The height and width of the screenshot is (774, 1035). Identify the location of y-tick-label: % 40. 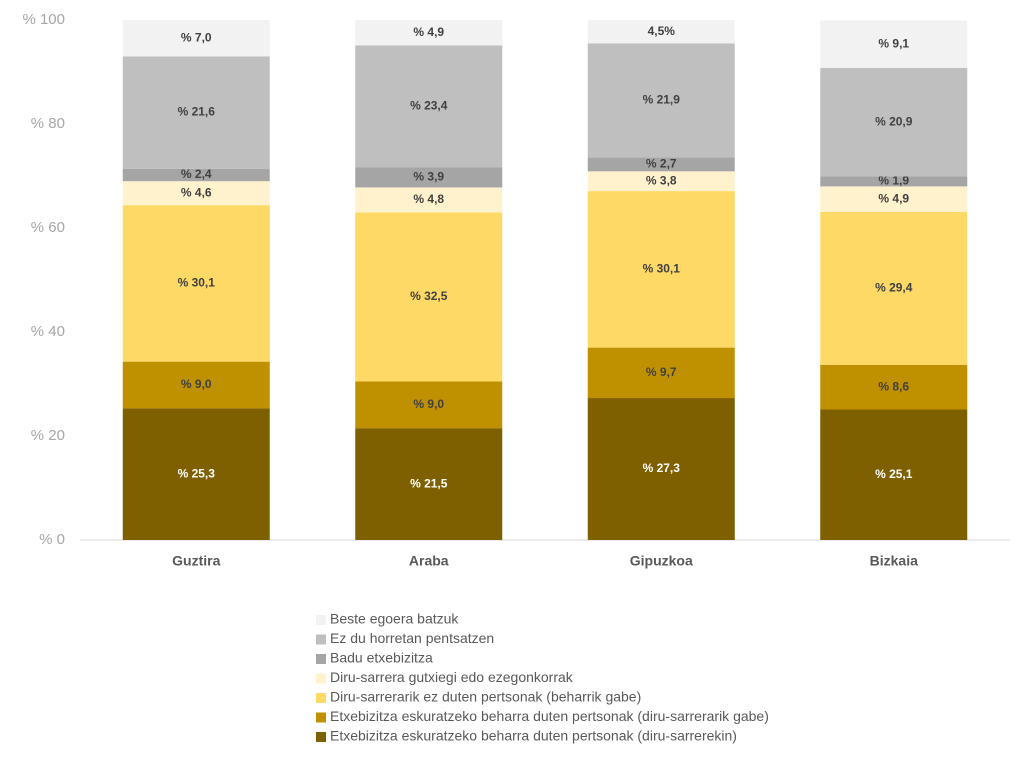
(48, 331).